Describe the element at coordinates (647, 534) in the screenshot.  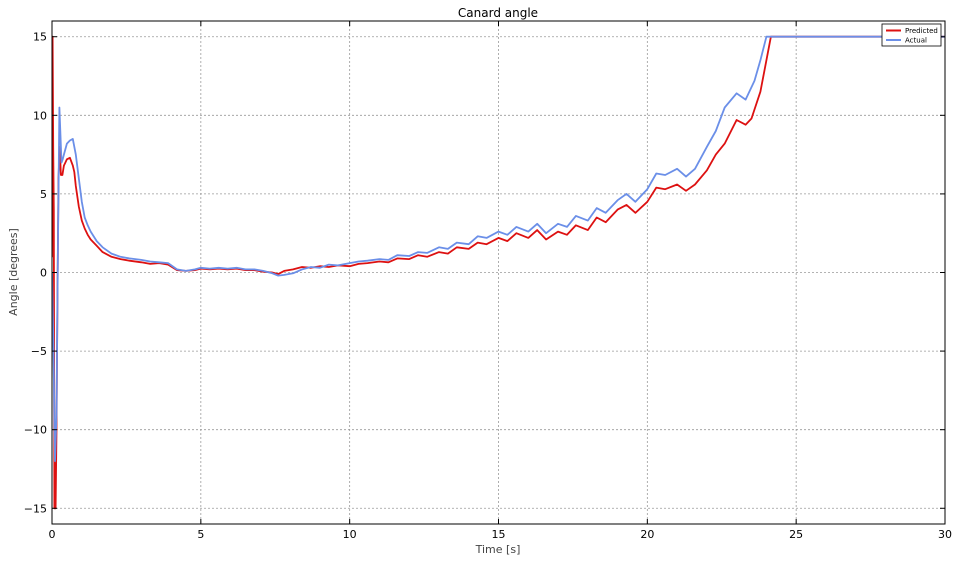
I see `x-tick-label: 20` at that location.